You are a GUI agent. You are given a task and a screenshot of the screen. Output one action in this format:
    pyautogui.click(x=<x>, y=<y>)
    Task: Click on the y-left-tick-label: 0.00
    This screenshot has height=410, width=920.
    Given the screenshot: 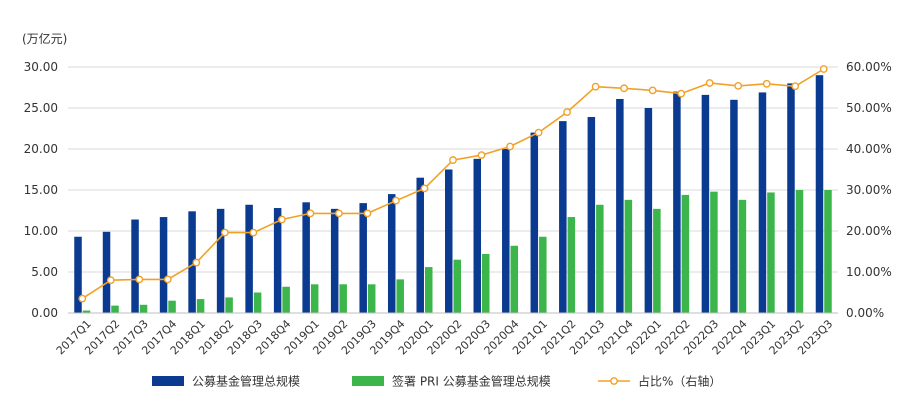 What is the action you would take?
    pyautogui.click(x=44, y=313)
    